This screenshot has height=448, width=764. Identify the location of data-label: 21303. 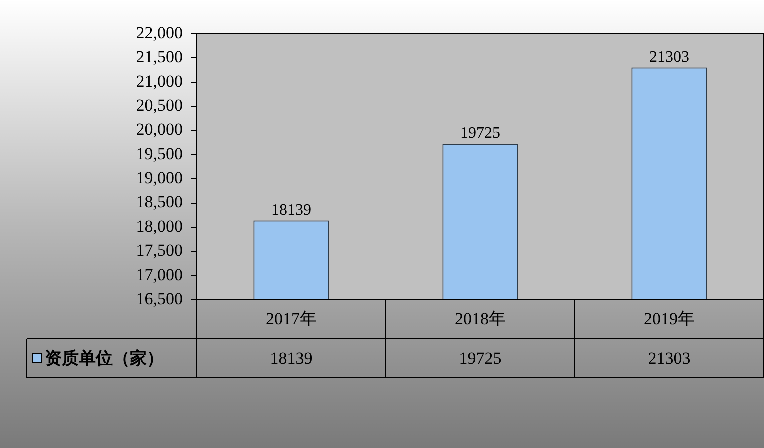
(669, 358).